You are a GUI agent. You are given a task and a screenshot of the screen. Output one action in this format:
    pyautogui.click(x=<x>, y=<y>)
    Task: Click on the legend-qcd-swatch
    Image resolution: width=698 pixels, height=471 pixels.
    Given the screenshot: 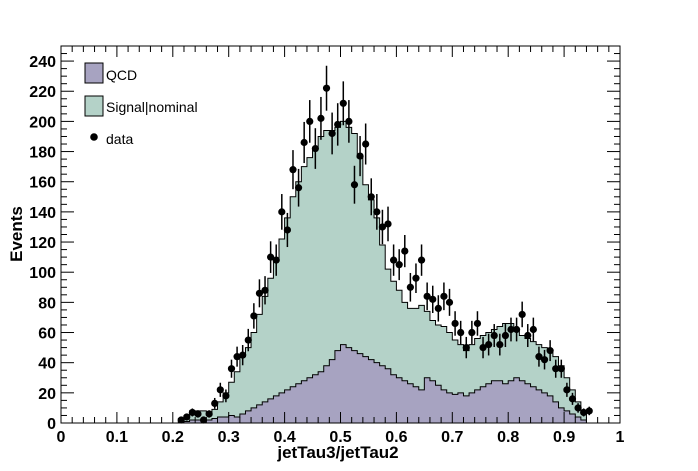 What is the action you would take?
    pyautogui.click(x=94, y=73)
    